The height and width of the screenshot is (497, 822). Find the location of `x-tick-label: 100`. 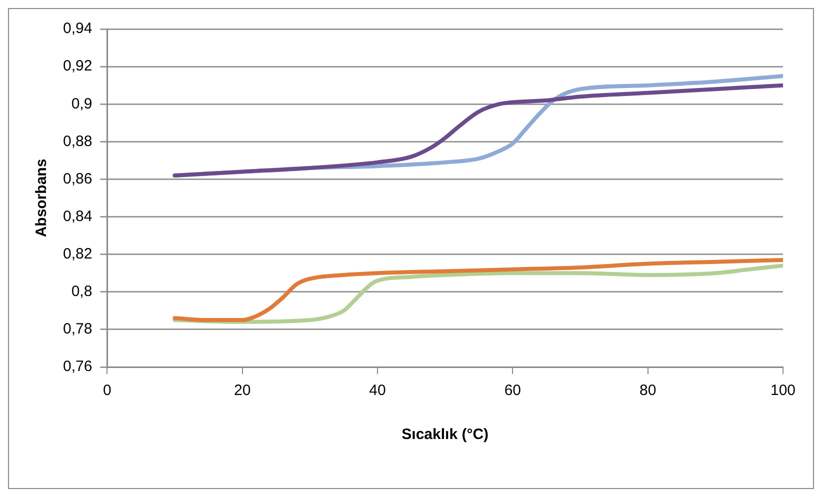

x-tick-label: 100 is located at coordinates (783, 391).